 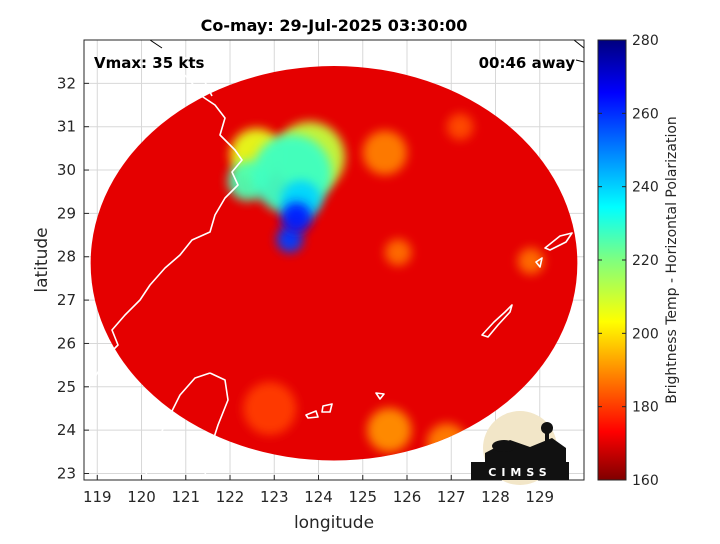 What do you see at coordinates (366, 51) in the screenshot?
I see `outside-coastlines` at bounding box center [366, 51].